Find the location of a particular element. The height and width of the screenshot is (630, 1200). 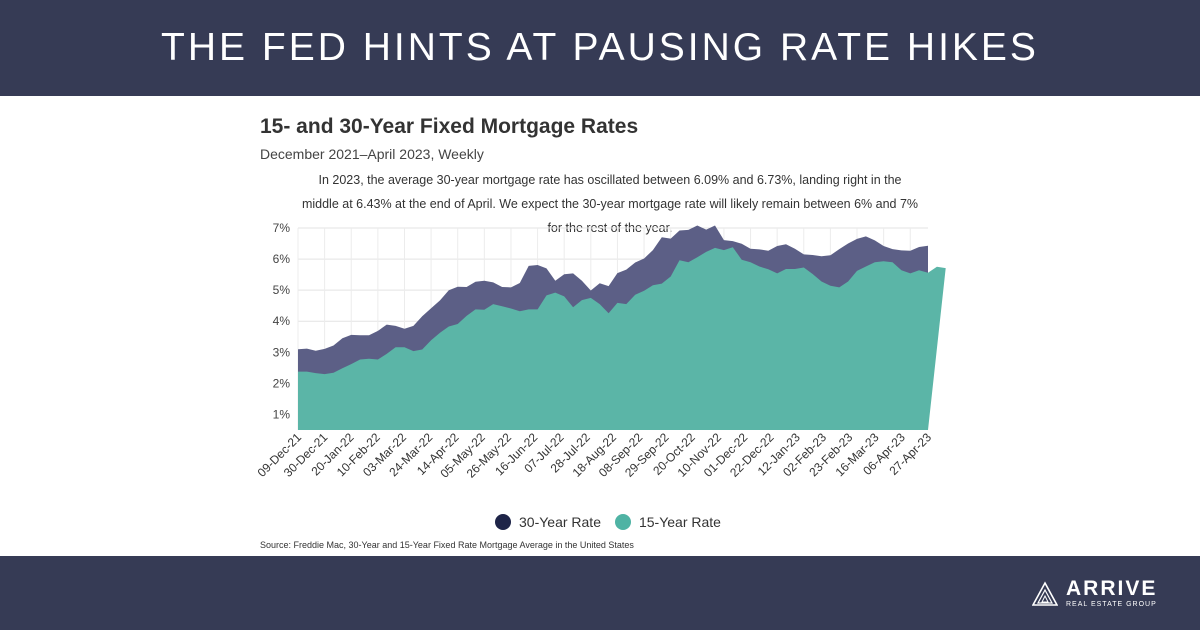

legend-label-15-year: 15-Year Rate is located at coordinates (679, 522).